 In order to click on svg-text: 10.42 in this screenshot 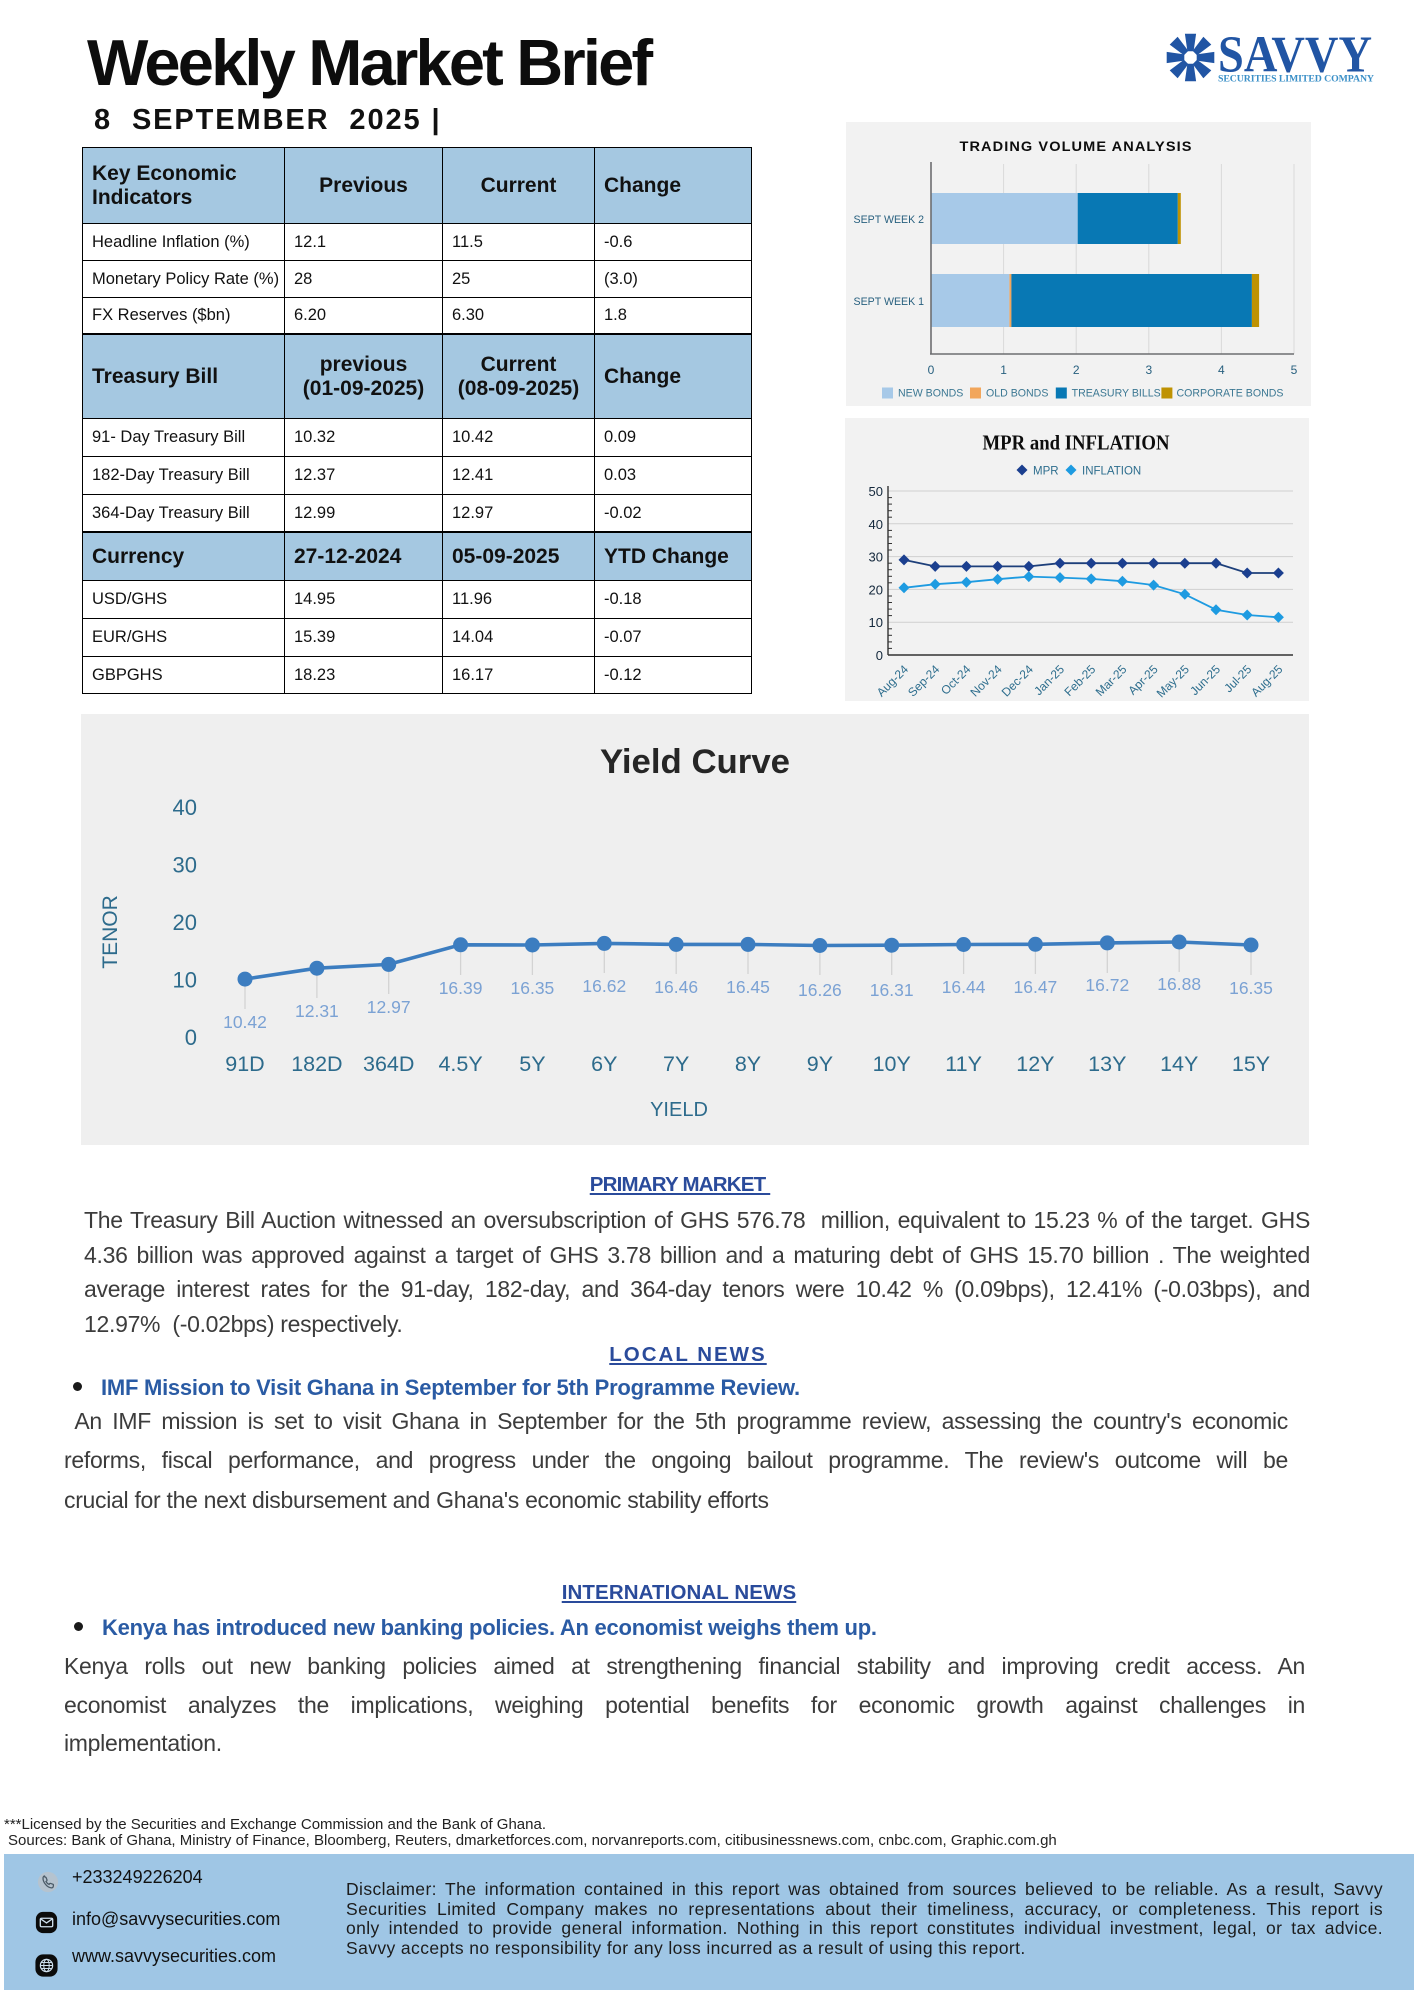, I will do `click(245, 1022)`.